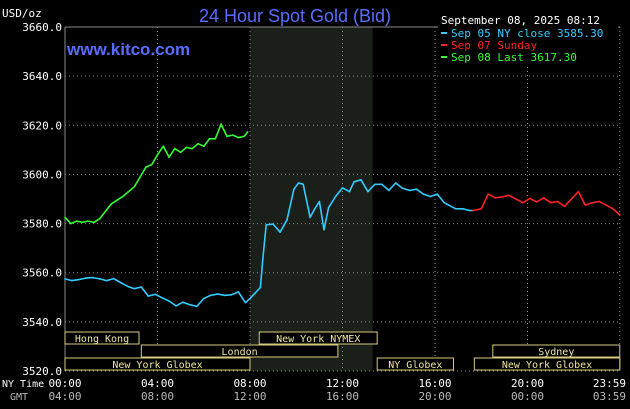  I want to click on x-tick-label-gmt: 20:00, so click(434, 396).